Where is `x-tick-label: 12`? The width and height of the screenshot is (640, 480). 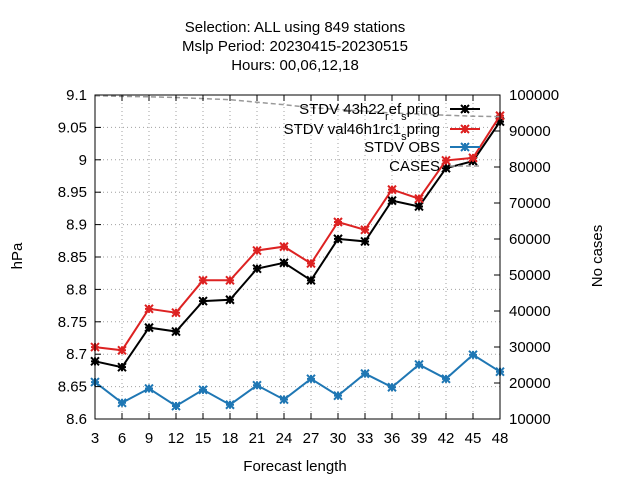 x-tick-label: 12 is located at coordinates (176, 438).